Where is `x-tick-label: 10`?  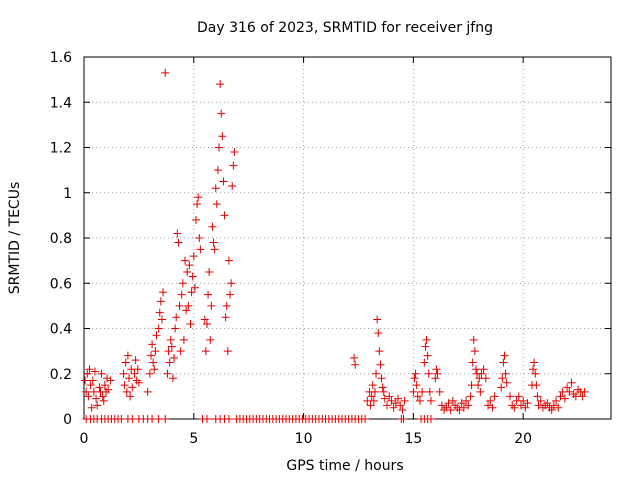 x-tick-label: 10 is located at coordinates (304, 439).